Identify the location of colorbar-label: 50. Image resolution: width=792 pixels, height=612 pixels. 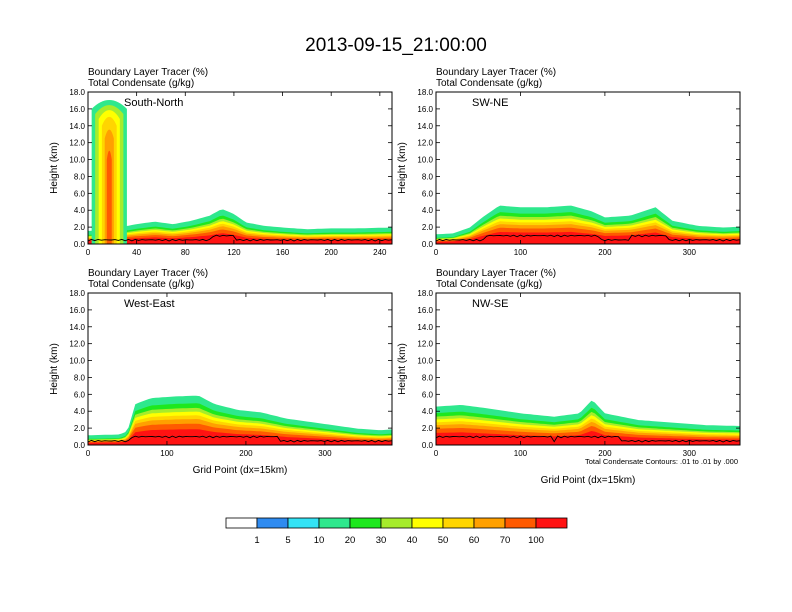
(443, 540).